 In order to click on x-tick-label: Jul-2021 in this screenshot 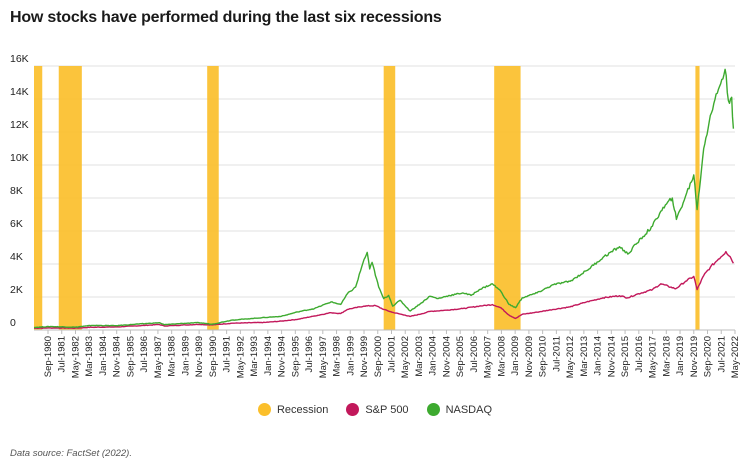, I will do `click(721, 354)`.